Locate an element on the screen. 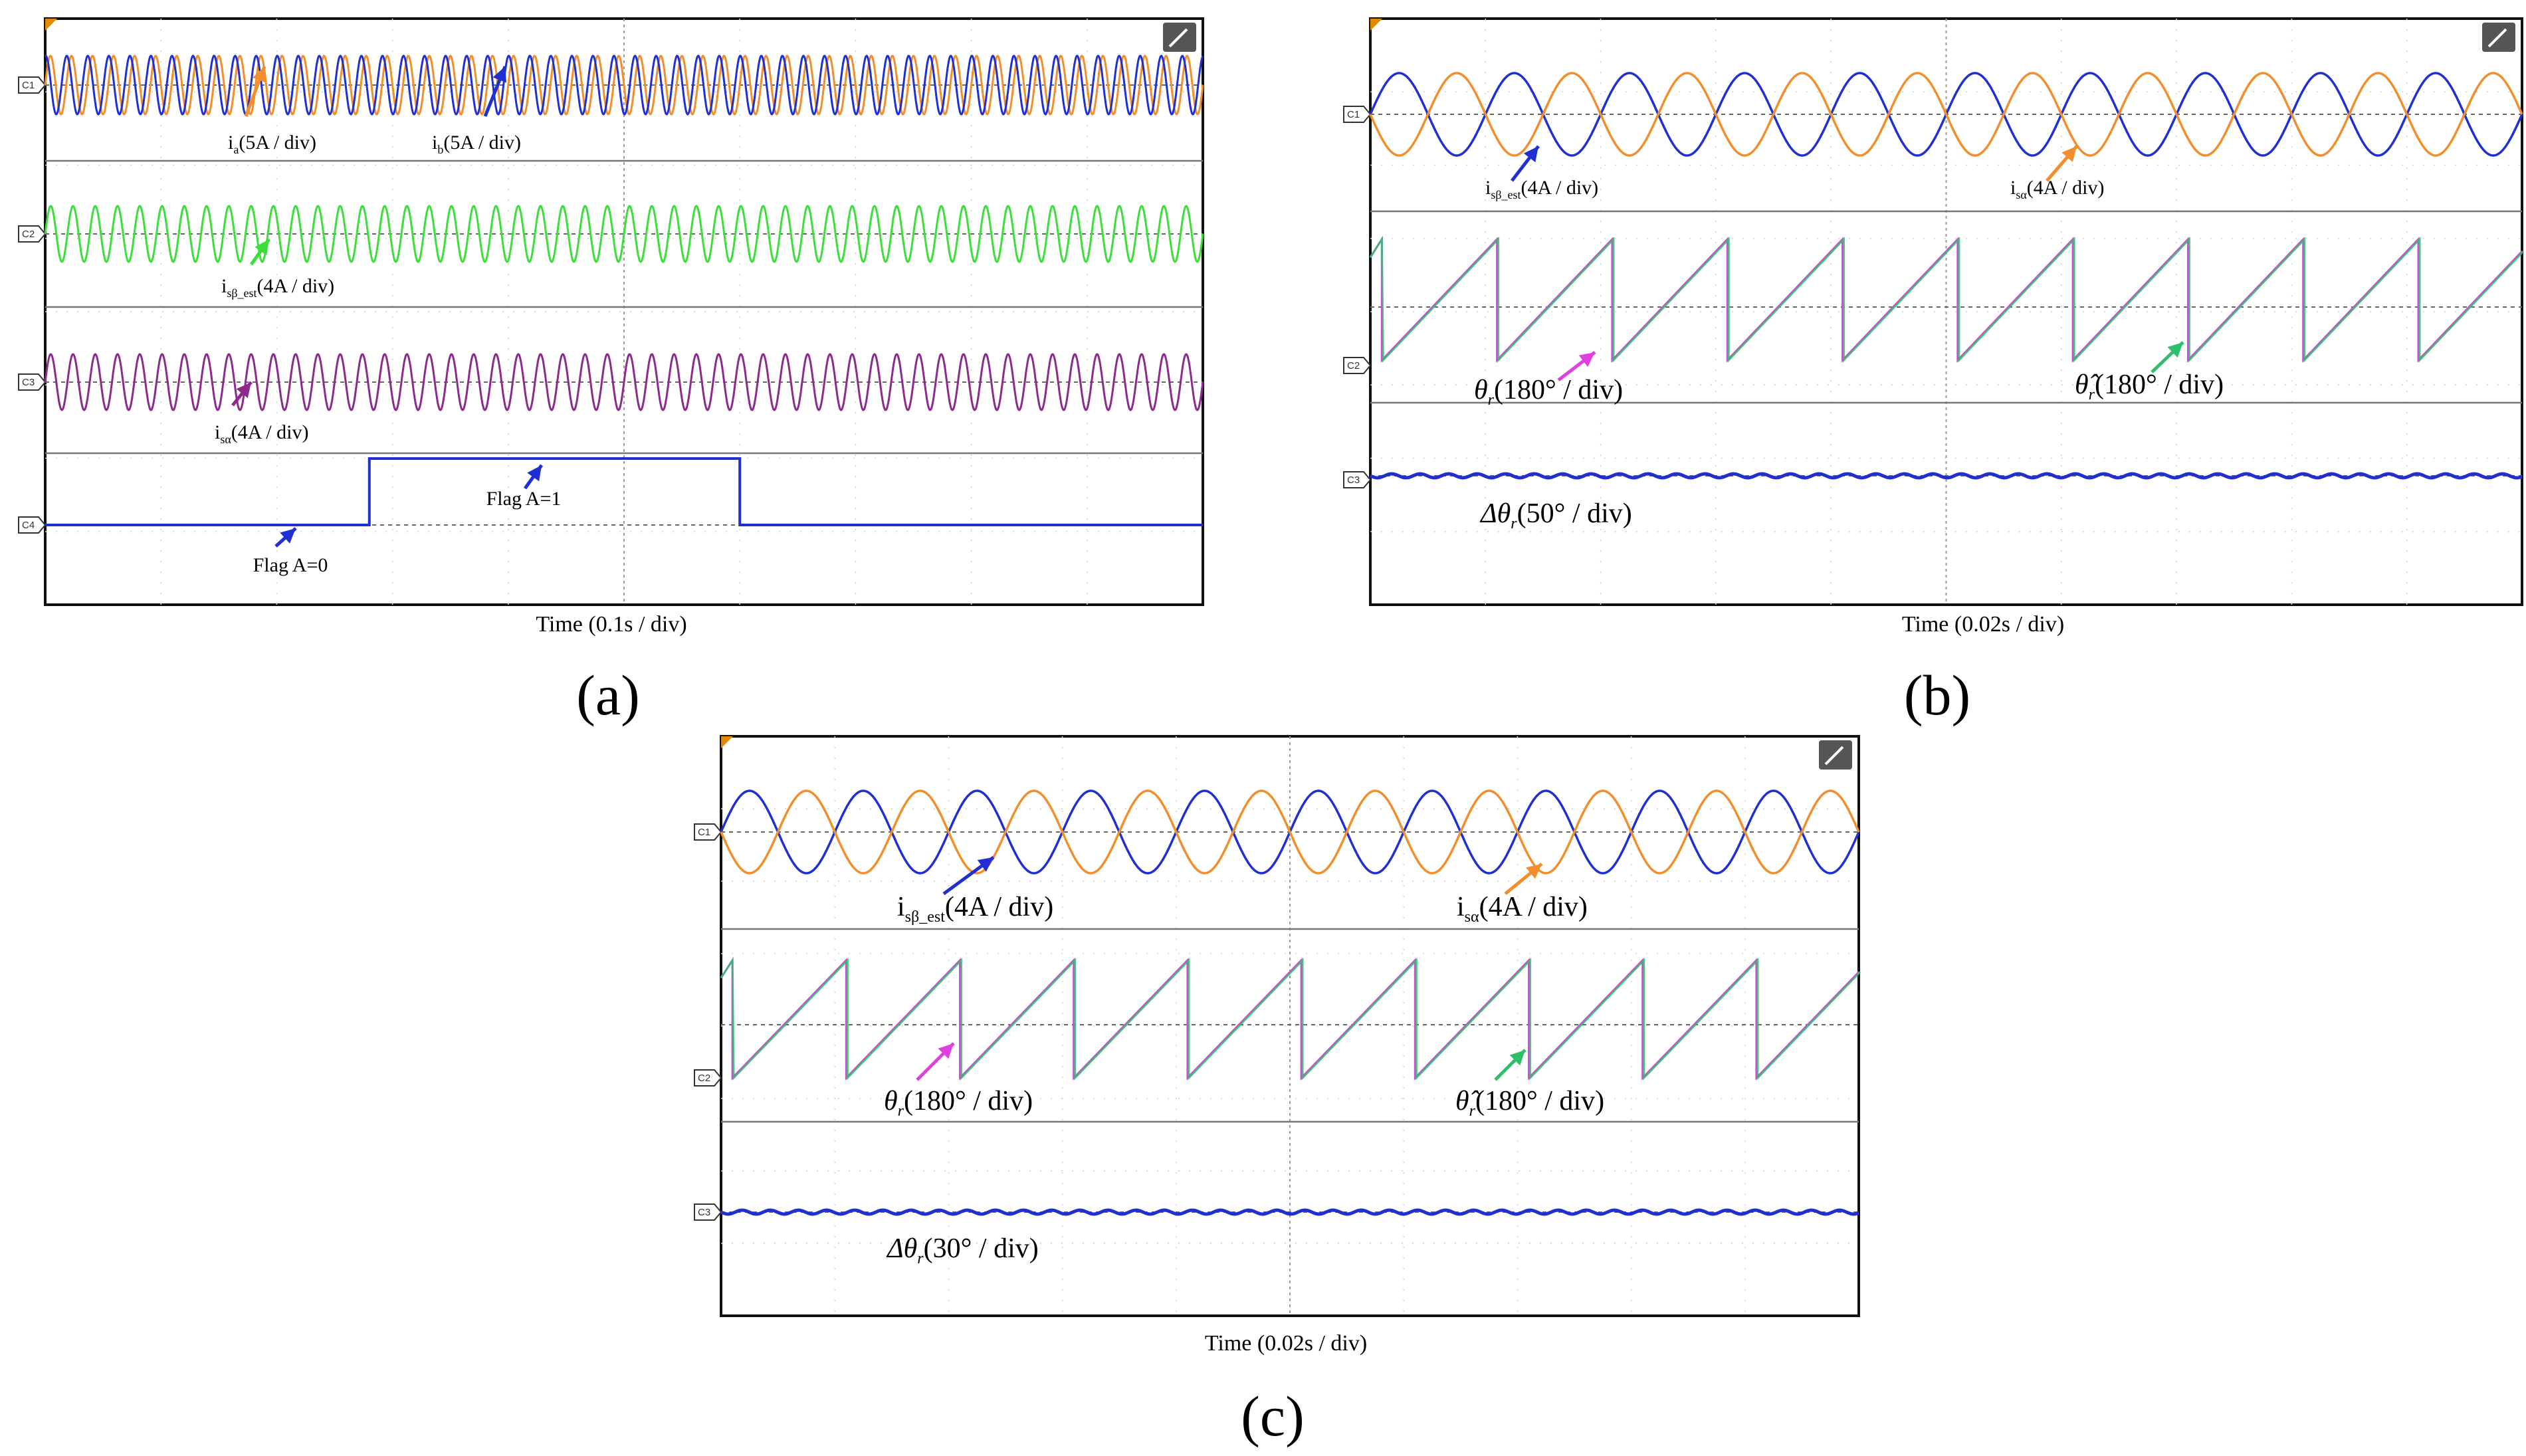  legend-c-thetahat: θ̂r(180° / div) is located at coordinates (1529, 1103).